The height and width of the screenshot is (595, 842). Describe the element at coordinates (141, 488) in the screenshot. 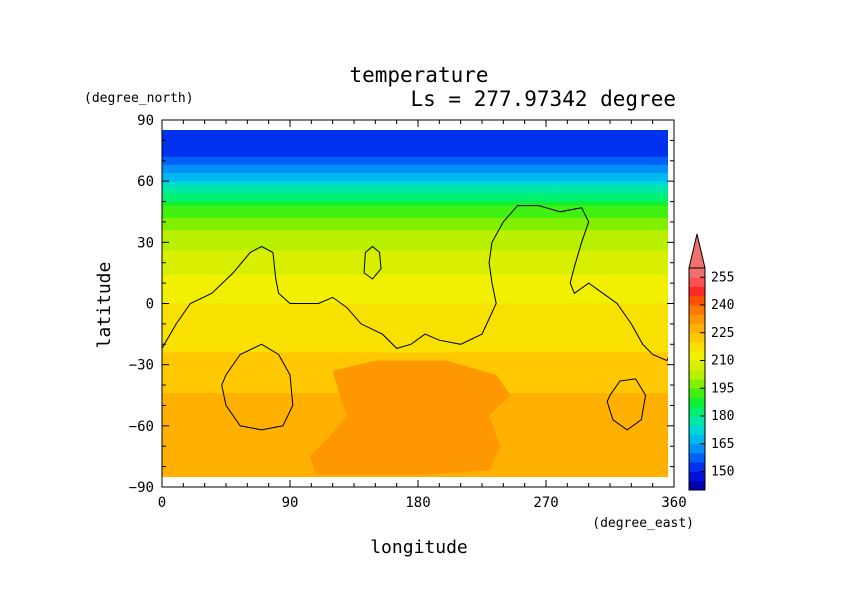

I see `y-tick-label: −90` at that location.